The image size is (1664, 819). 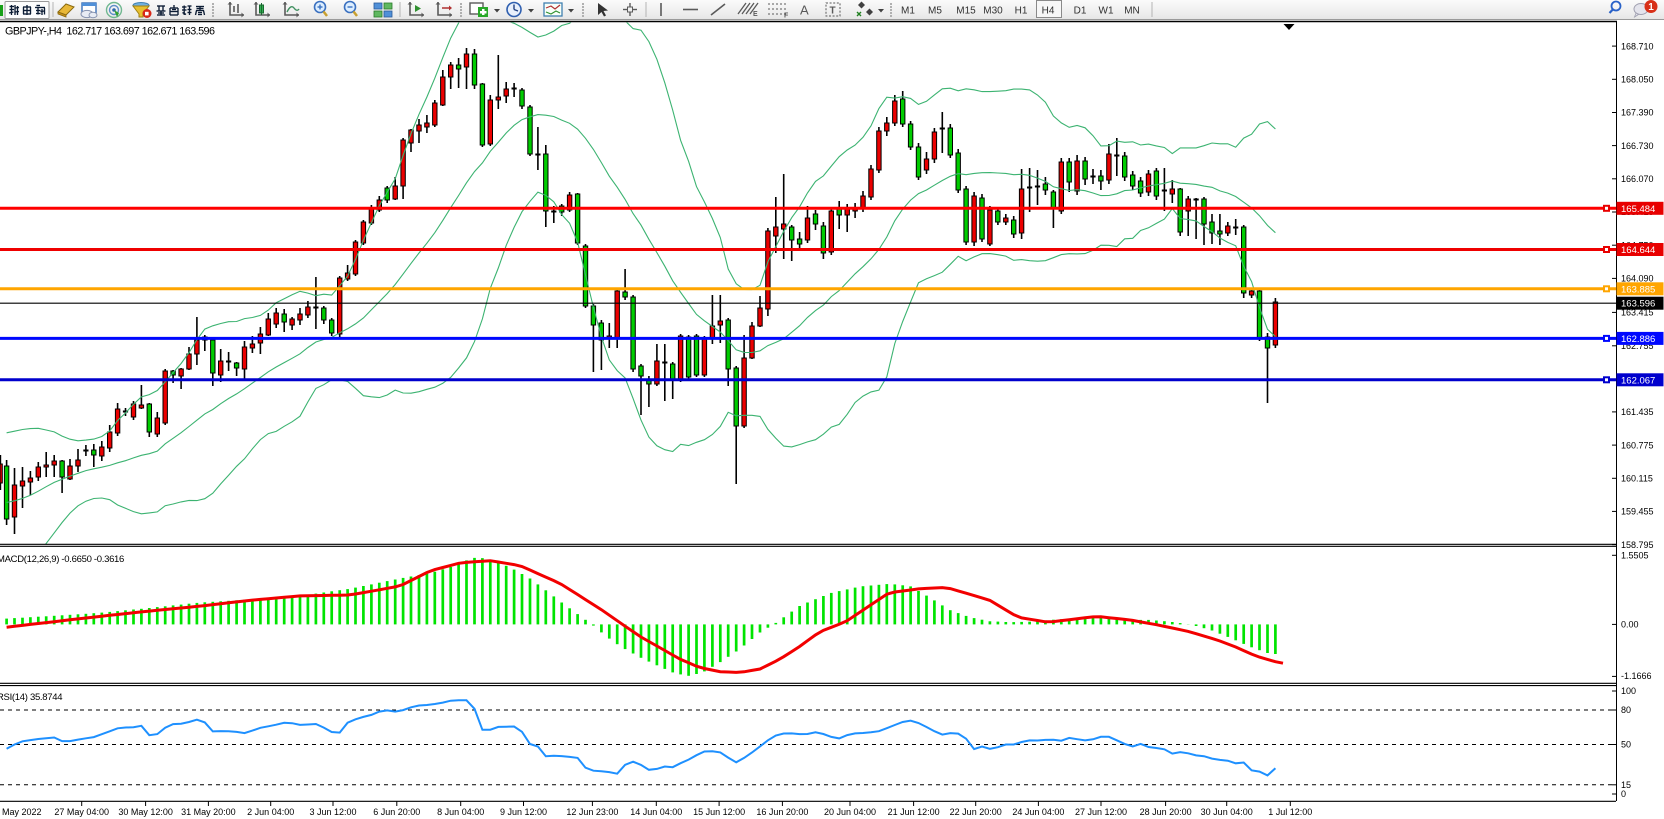 I want to click on svg-text: W1, so click(x=1106, y=11).